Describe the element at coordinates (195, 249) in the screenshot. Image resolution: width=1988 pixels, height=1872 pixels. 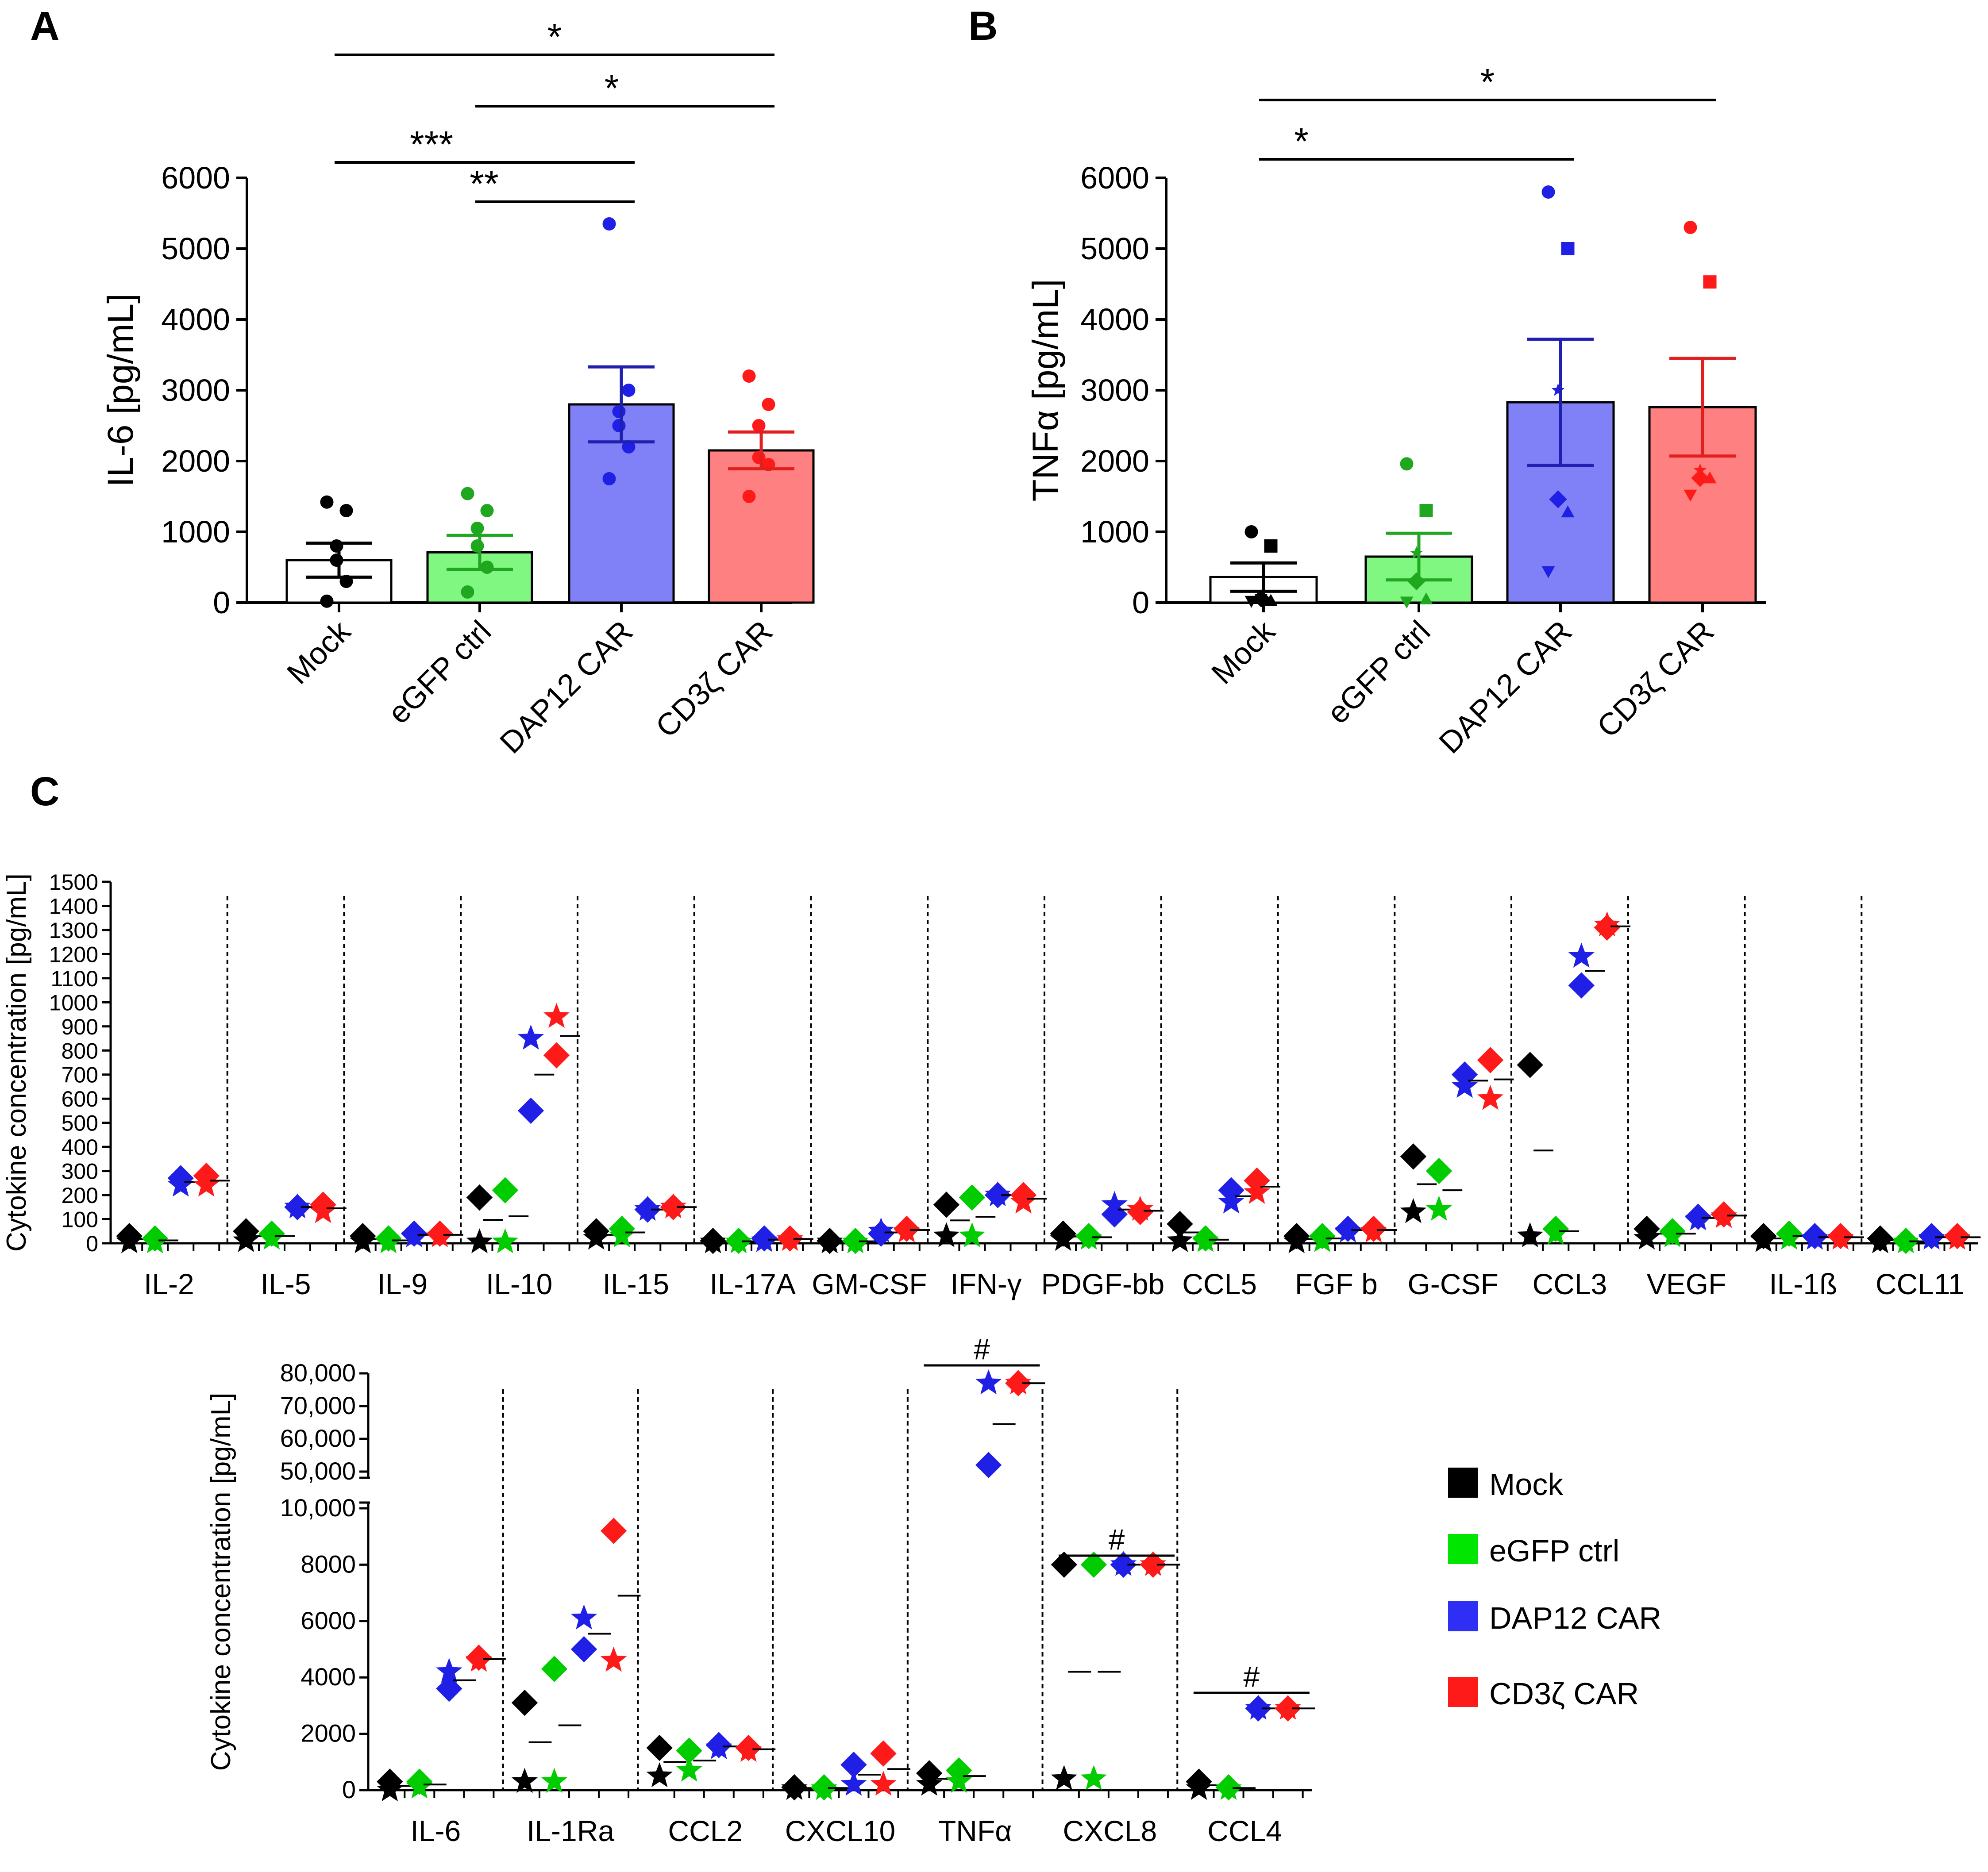
I see `y-tick-label: 5000` at that location.